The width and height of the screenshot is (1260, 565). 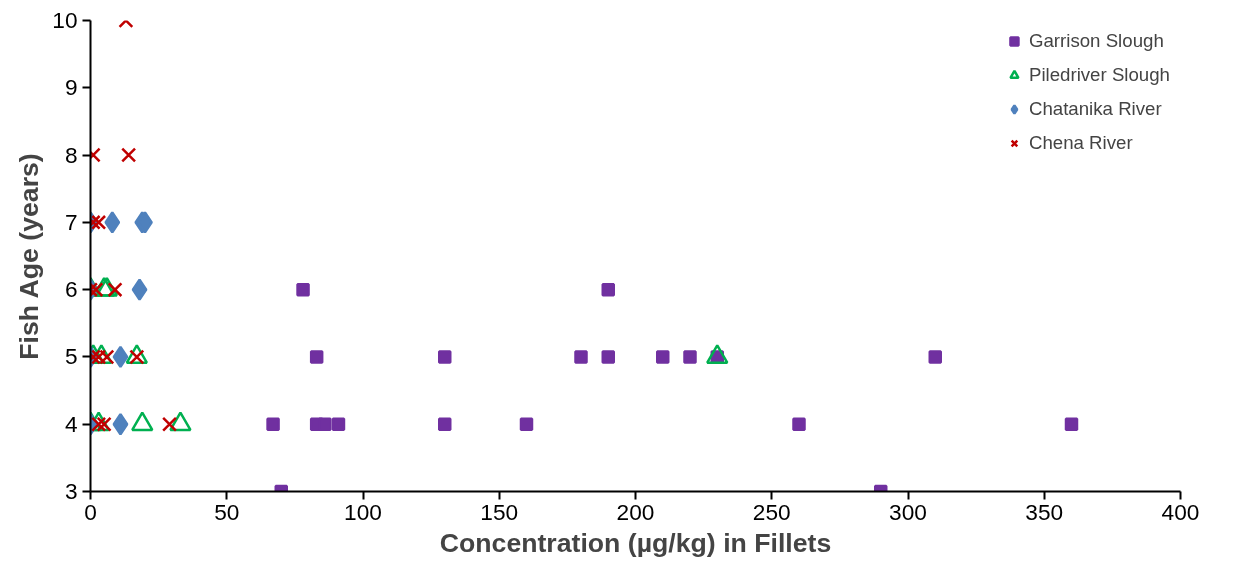 I want to click on y-tick-label: 7, so click(x=71, y=221).